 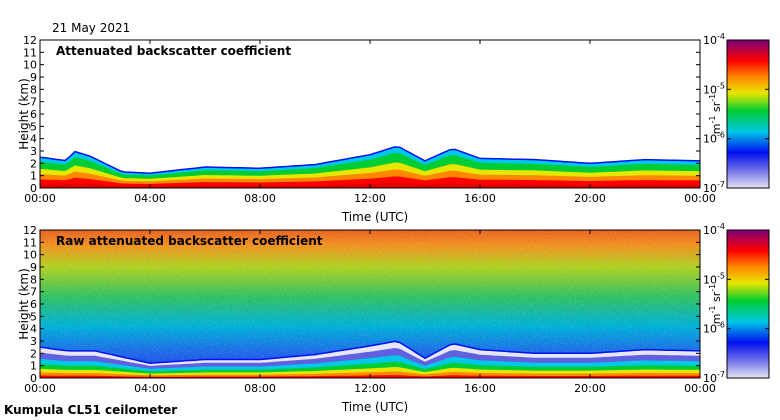 What do you see at coordinates (189, 241) in the screenshot?
I see `panel-title-2: Raw attenuated backscatter coefficient` at bounding box center [189, 241].